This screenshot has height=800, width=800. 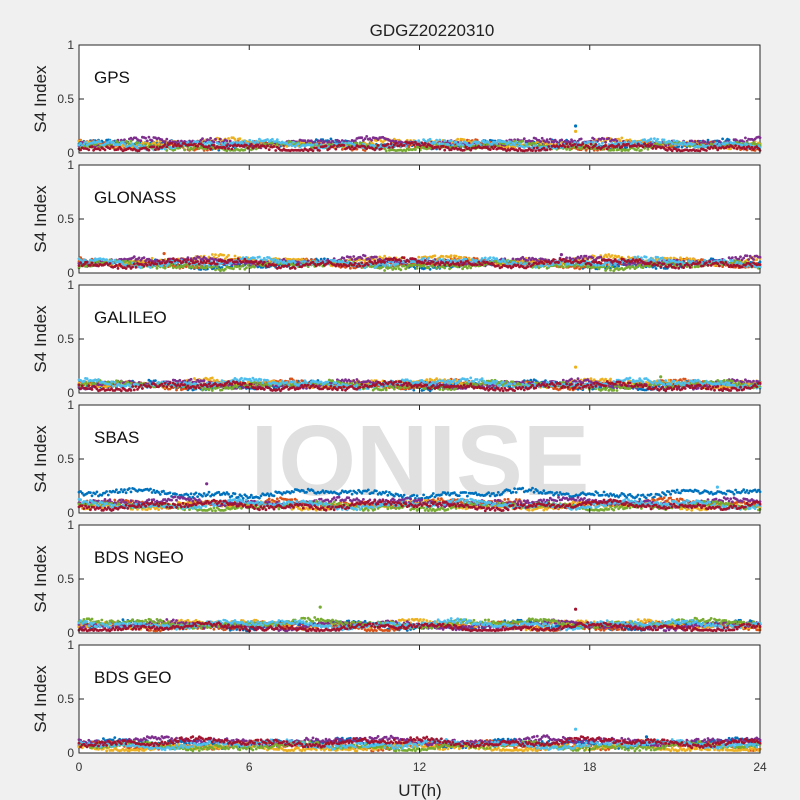 What do you see at coordinates (576, 131) in the screenshot?
I see `data-point-spike` at bounding box center [576, 131].